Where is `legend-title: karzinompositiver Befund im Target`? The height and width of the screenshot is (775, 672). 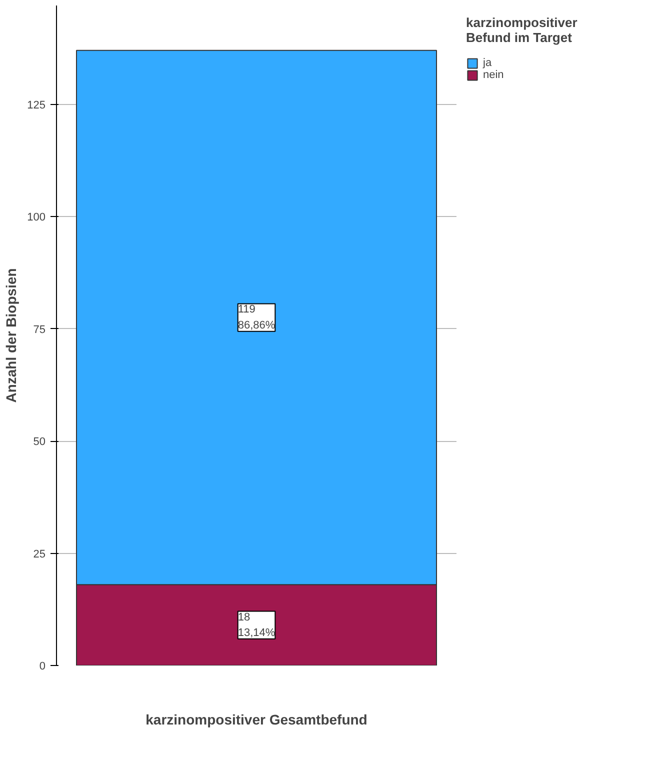 legend-title: karzinompositiver Befund im Target is located at coordinates (522, 30).